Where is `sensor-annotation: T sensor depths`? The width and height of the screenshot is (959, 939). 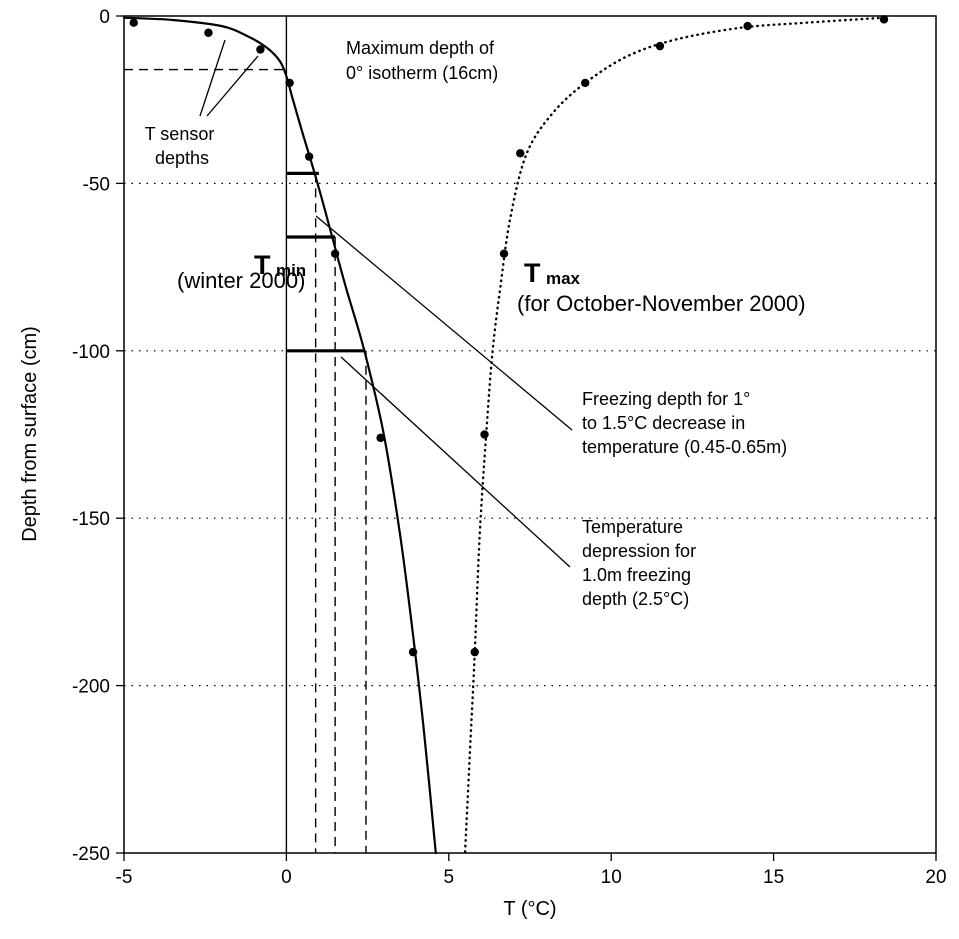 sensor-annotation: T sensor depths is located at coordinates (182, 146).